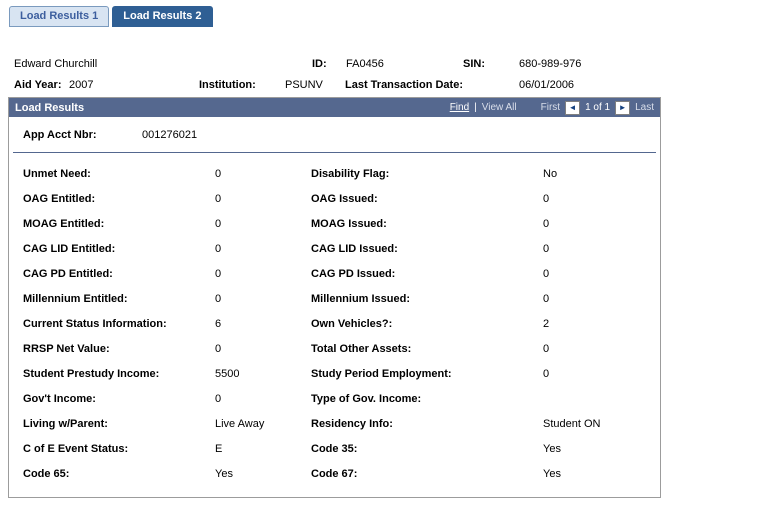 Image resolution: width=777 pixels, height=517 pixels. I want to click on previous-page-button: ◄, so click(573, 107).